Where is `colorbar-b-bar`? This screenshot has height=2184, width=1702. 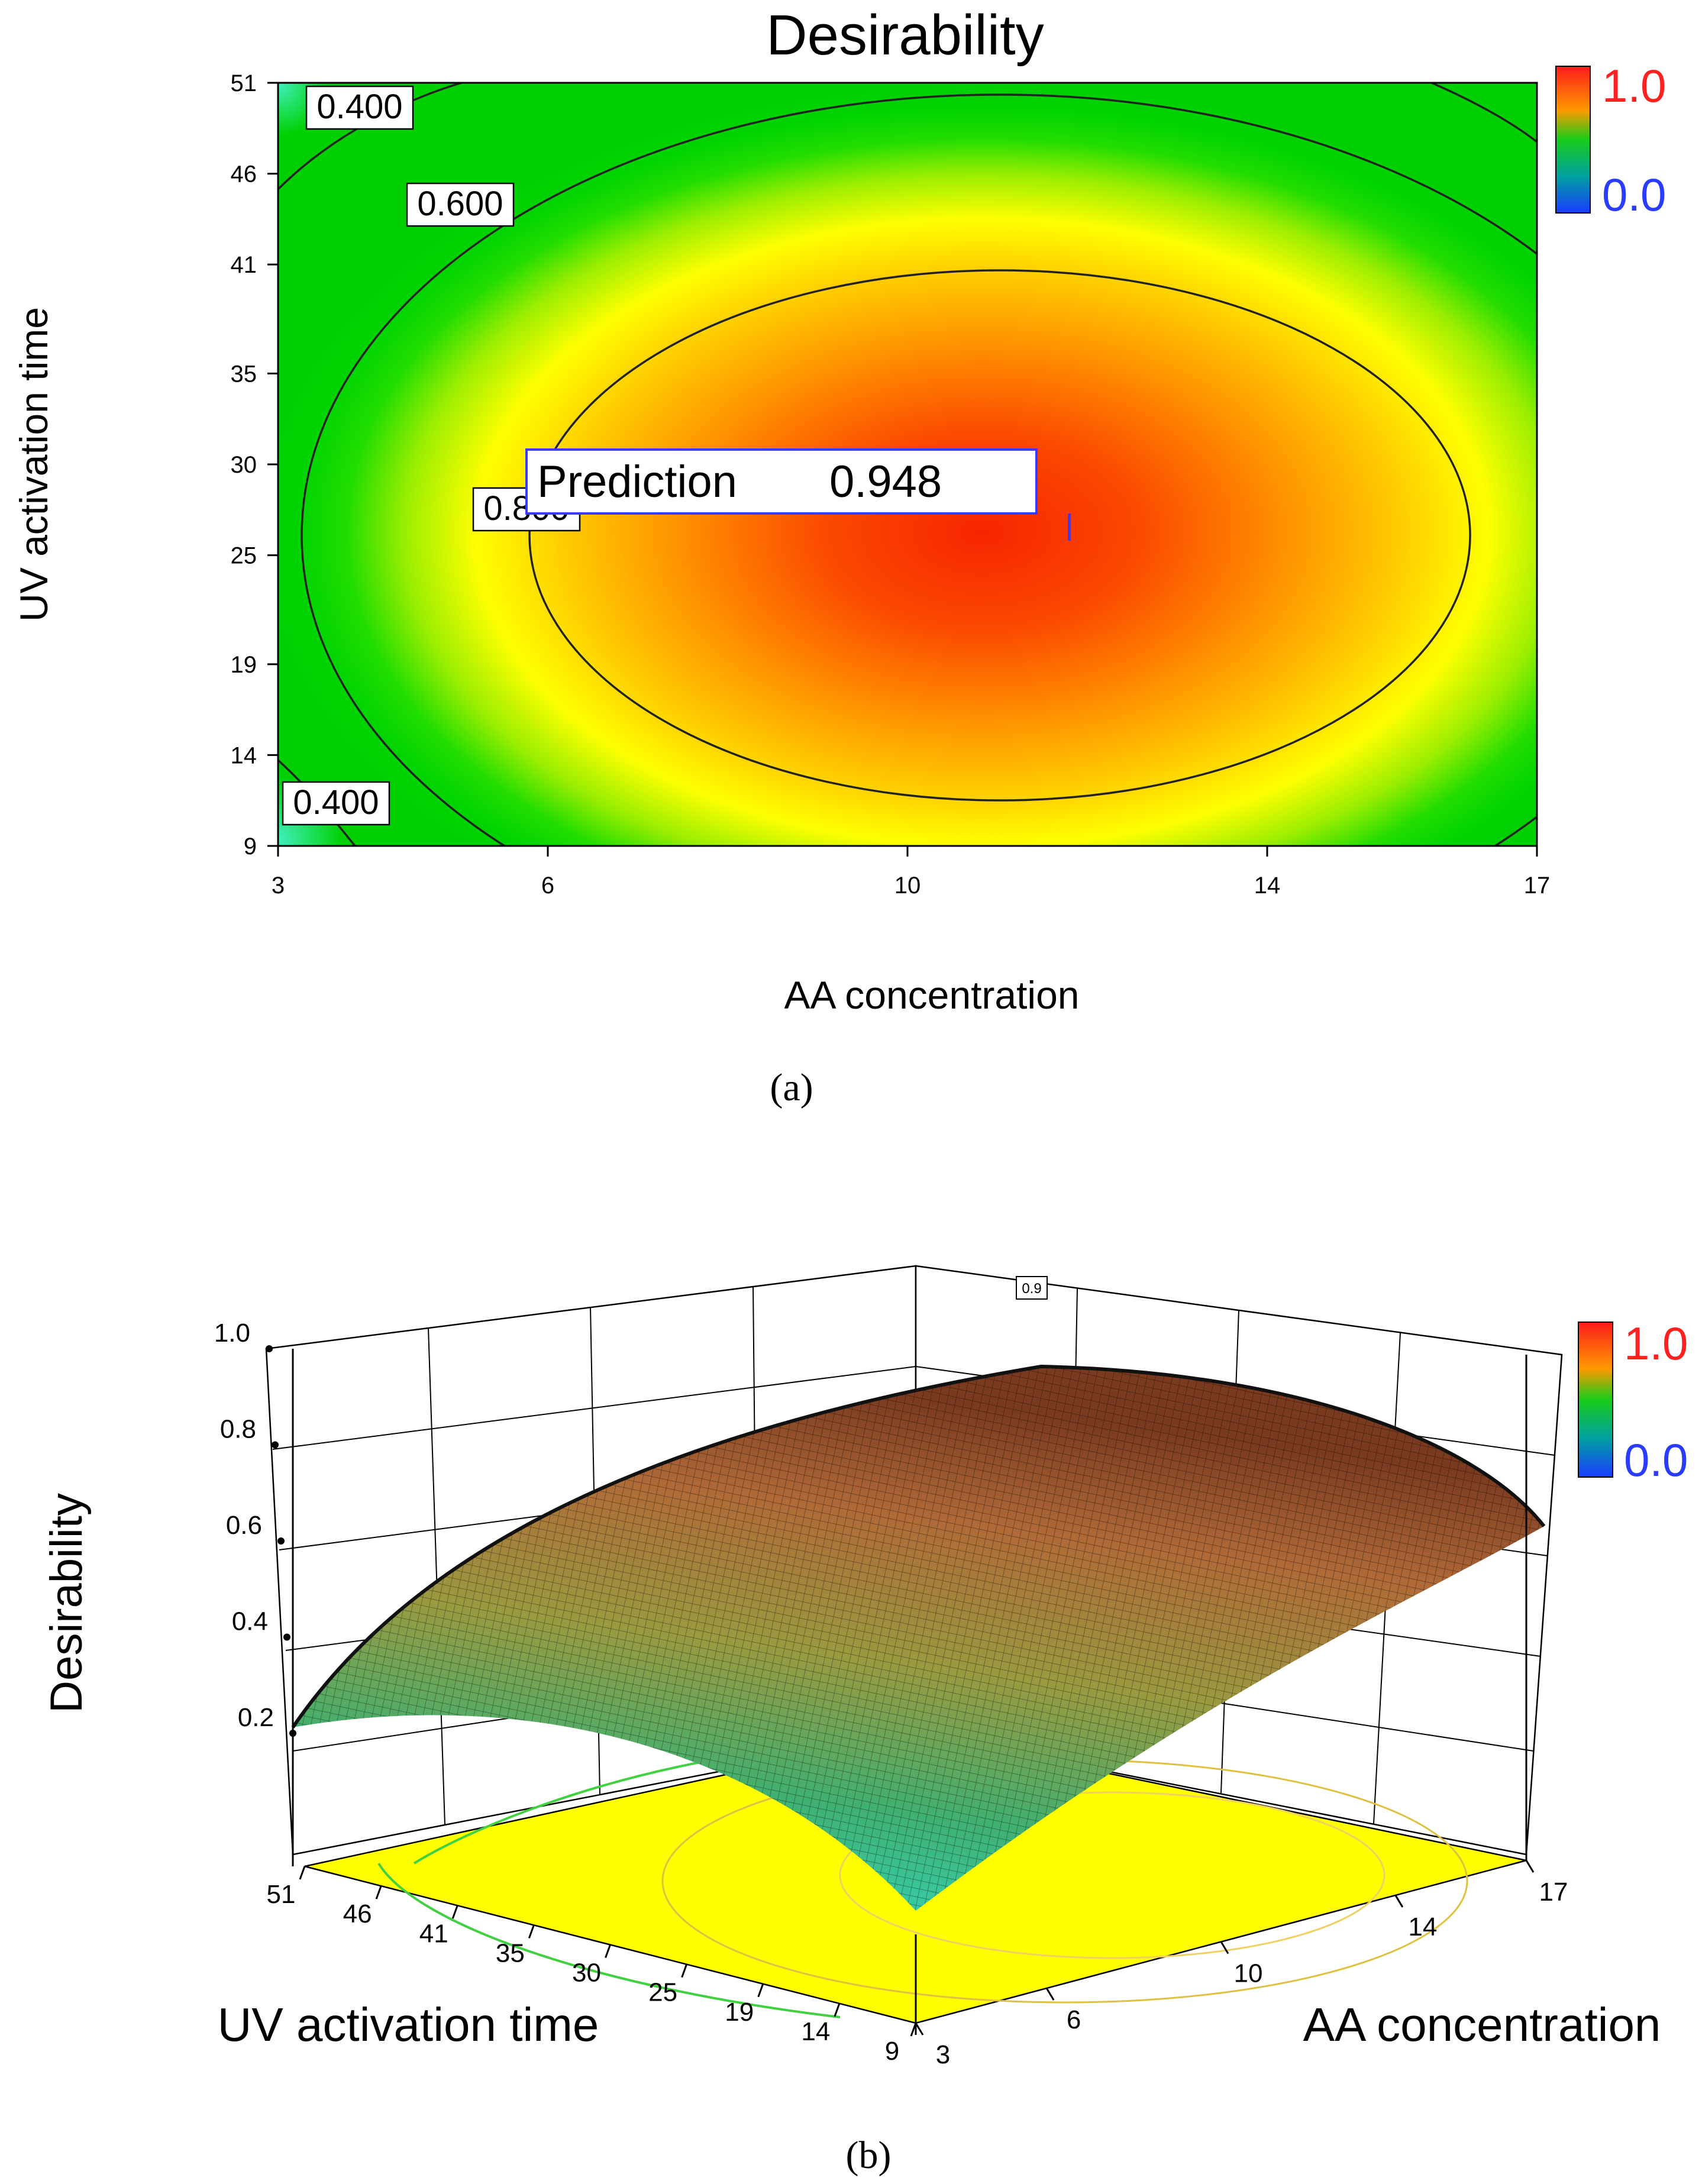
colorbar-b-bar is located at coordinates (1595, 1400).